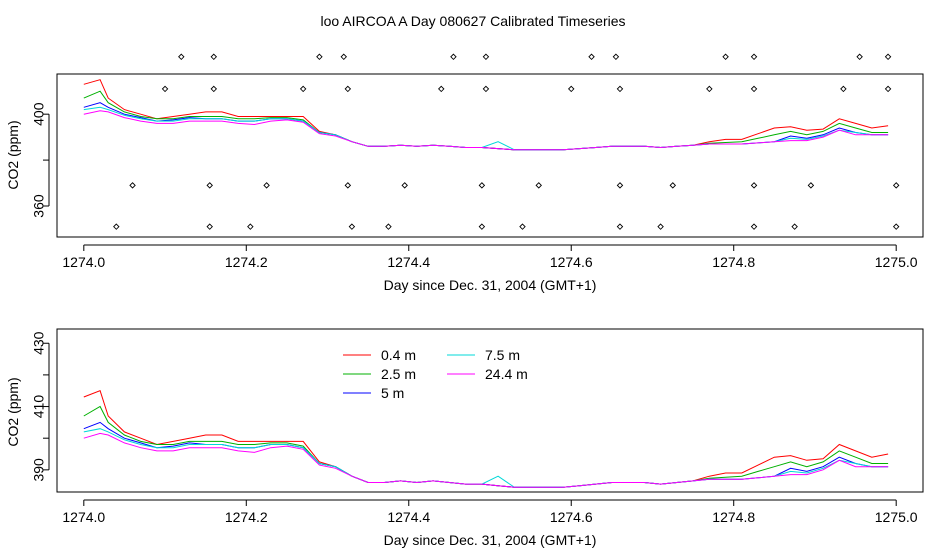 Image resolution: width=950 pixels, height=550 pixels. I want to click on panel-bottom-y-axis: 390 410 430, so click(40, 406).